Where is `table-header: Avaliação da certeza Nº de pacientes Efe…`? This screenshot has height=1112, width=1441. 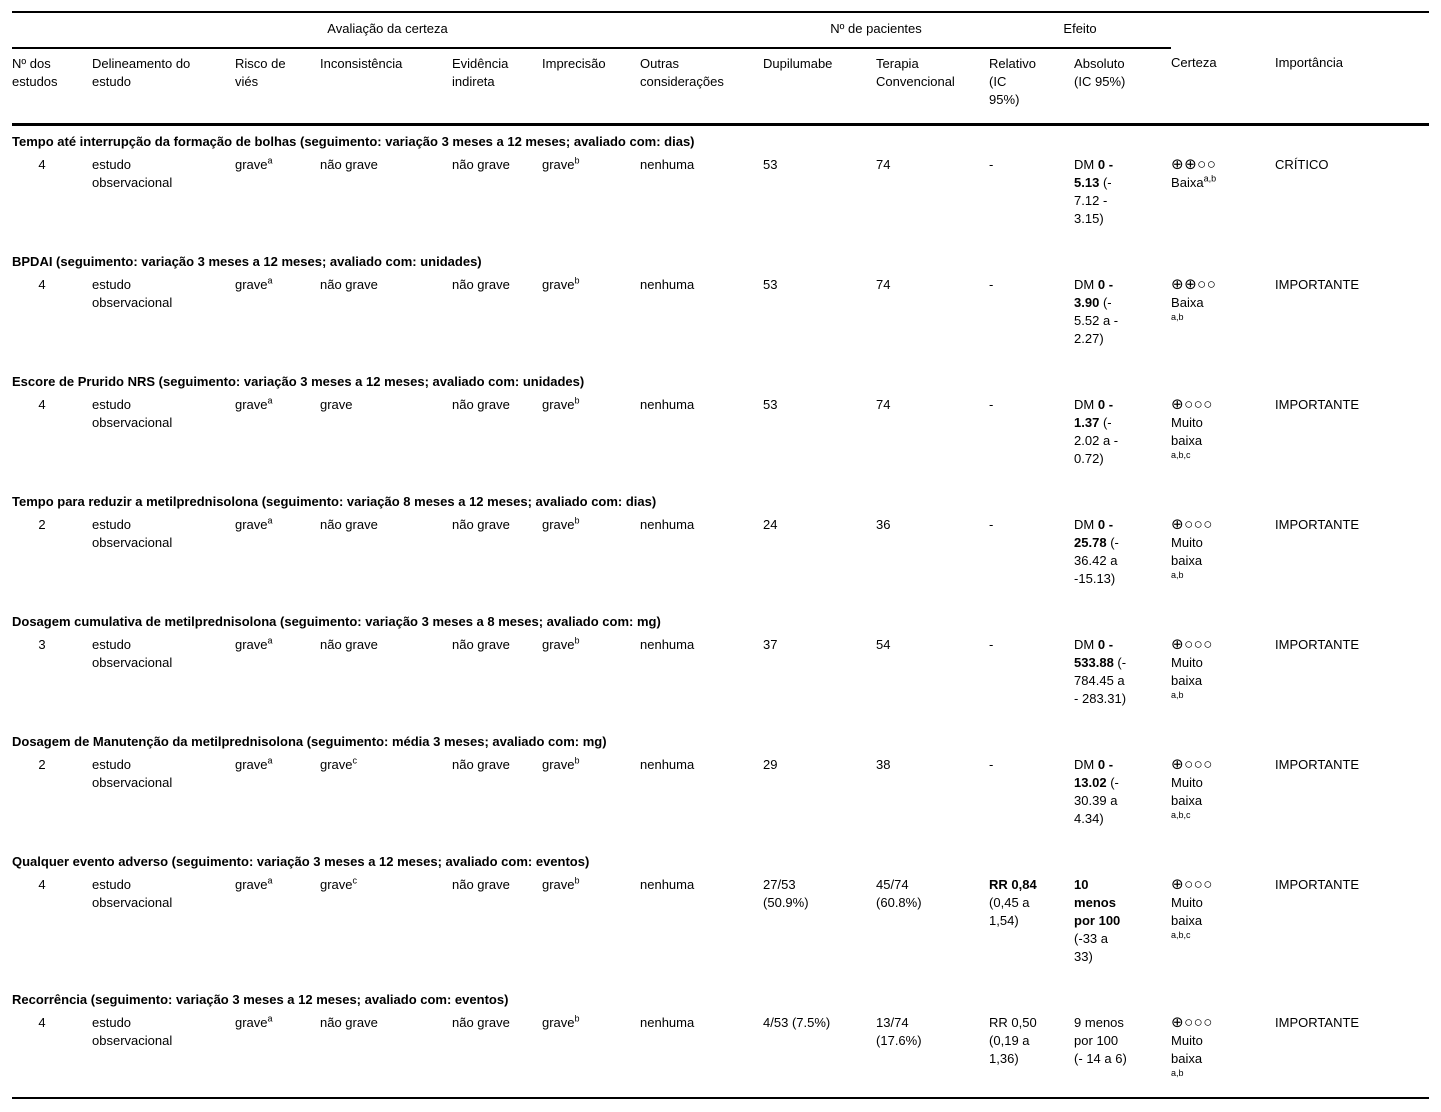
table-header: Avaliação da certeza Nº de pacientes Efe… is located at coordinates (721, 69).